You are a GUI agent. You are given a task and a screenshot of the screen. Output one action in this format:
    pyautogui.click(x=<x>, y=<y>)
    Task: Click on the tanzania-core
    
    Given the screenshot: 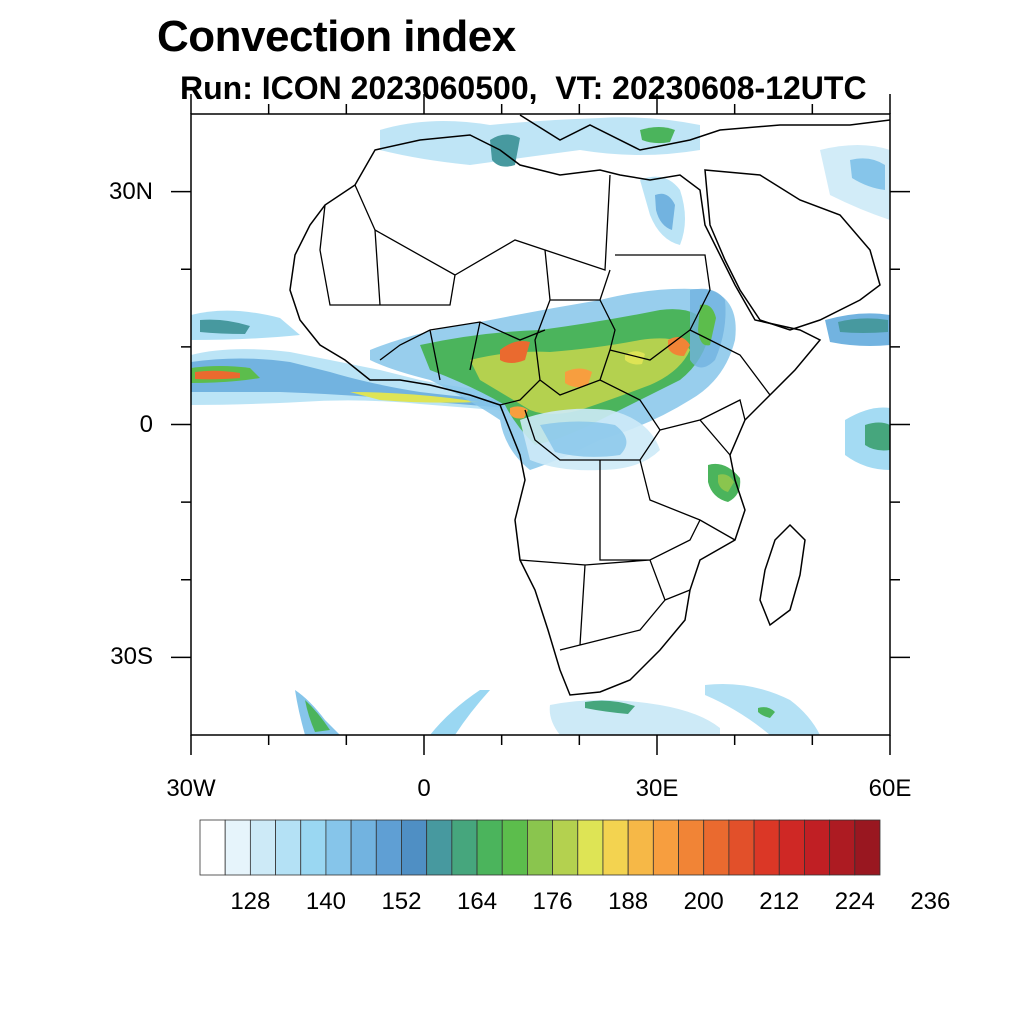 What is the action you would take?
    pyautogui.click(x=726, y=483)
    